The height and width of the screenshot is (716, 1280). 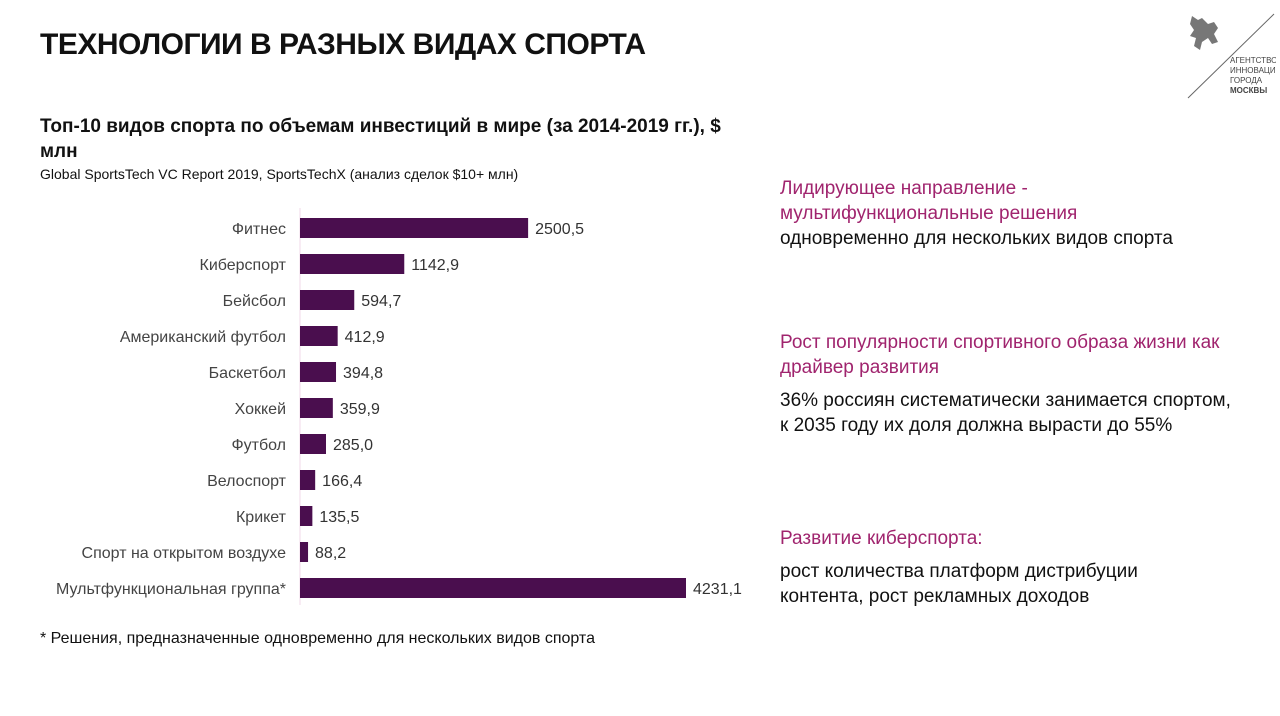 What do you see at coordinates (339, 517) in the screenshot?
I see `value-label: 135,5` at bounding box center [339, 517].